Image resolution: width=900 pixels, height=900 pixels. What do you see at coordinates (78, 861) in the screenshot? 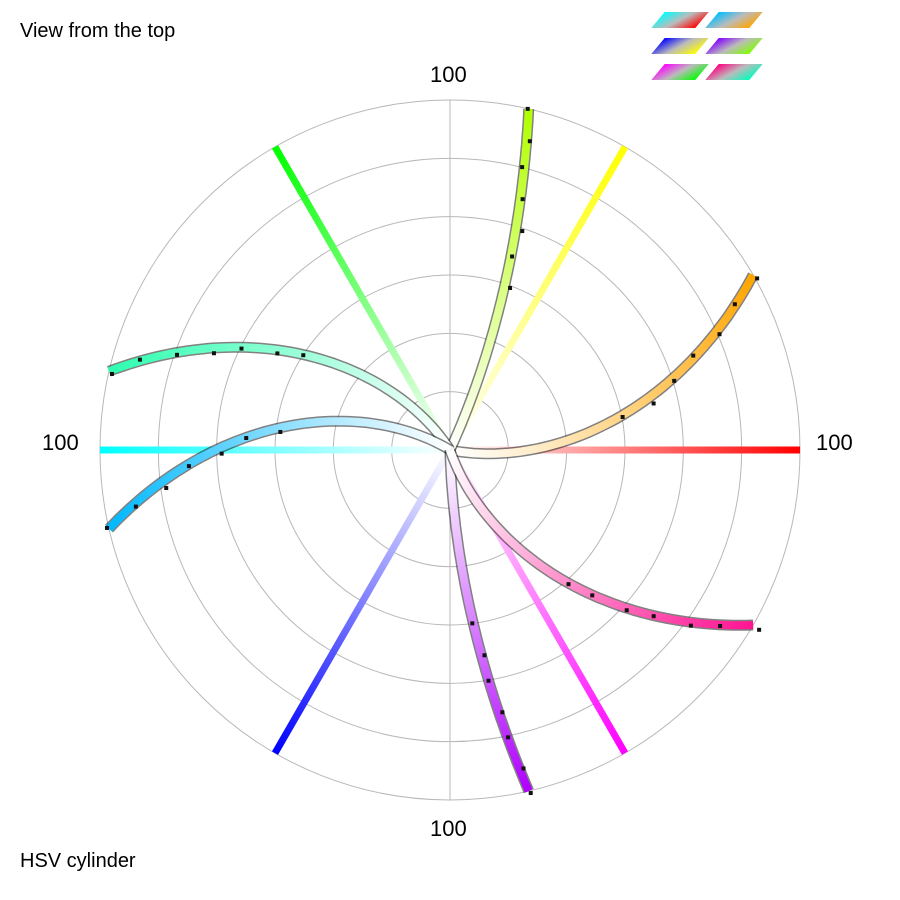
I see `shape-caption: HSV cylinder` at bounding box center [78, 861].